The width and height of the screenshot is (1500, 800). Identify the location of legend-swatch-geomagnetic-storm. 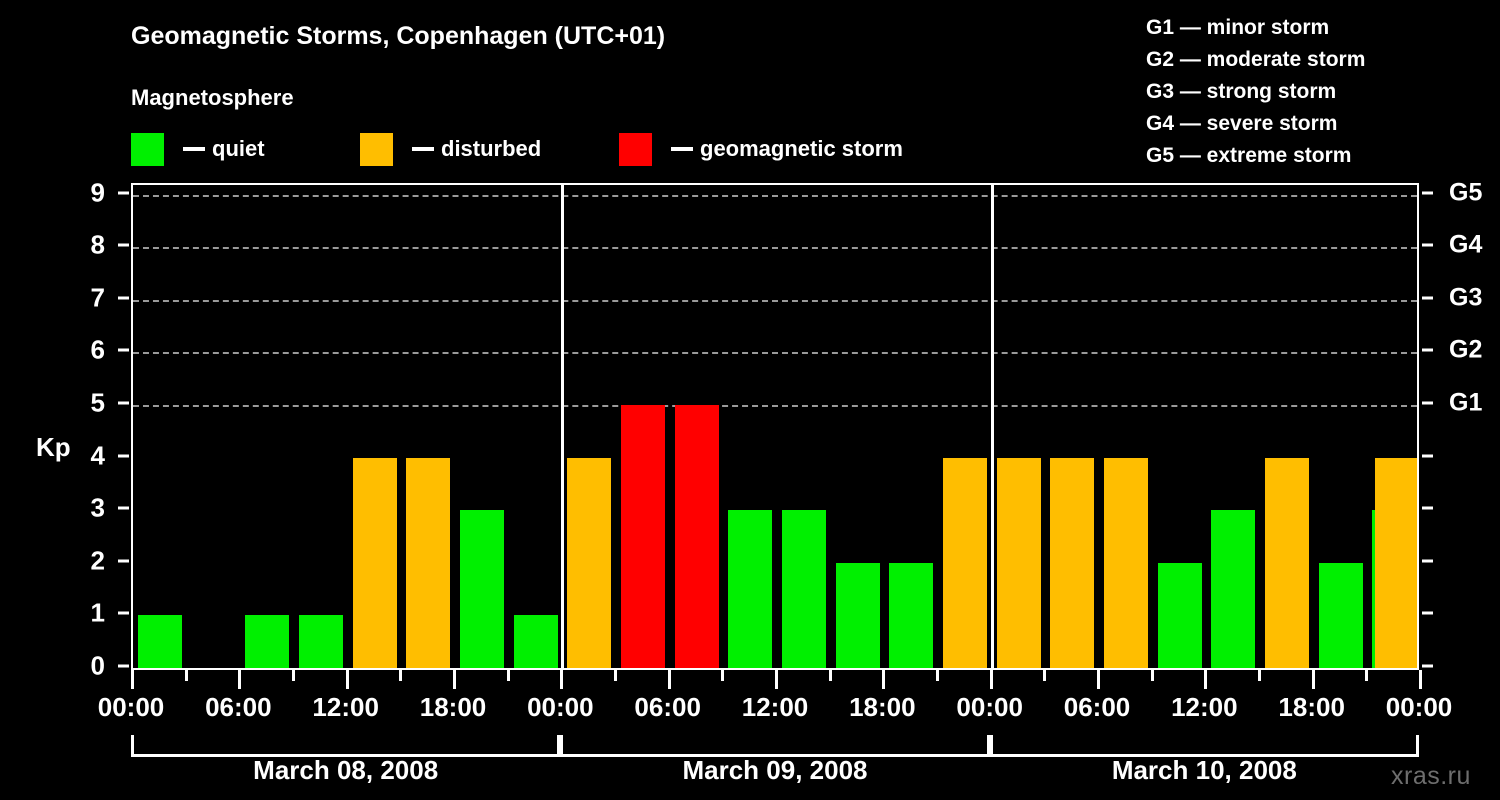
(635, 149).